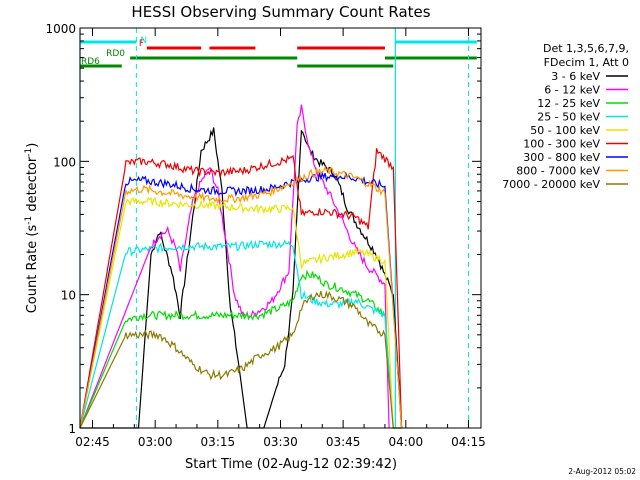  I want to click on legend-label-1: 6 - 12 keV, so click(572, 90).